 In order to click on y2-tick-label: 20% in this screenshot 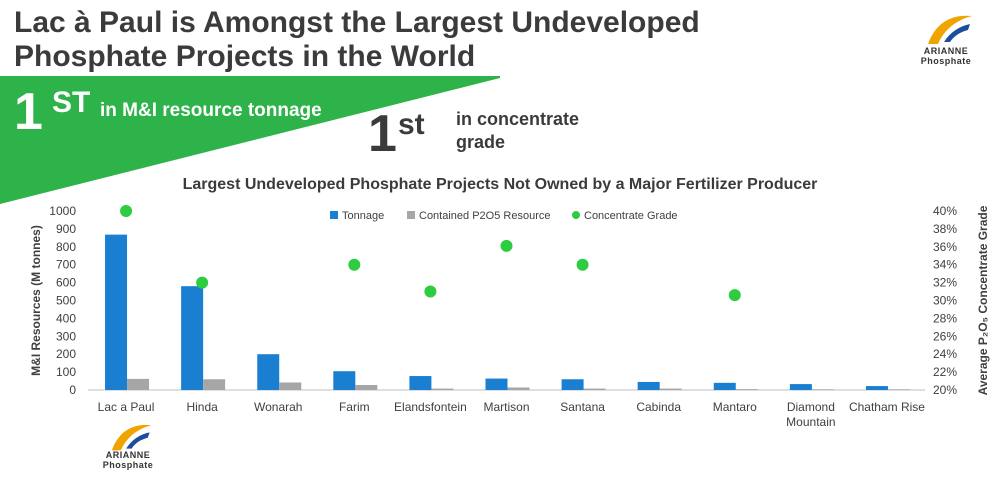, I will do `click(945, 390)`.